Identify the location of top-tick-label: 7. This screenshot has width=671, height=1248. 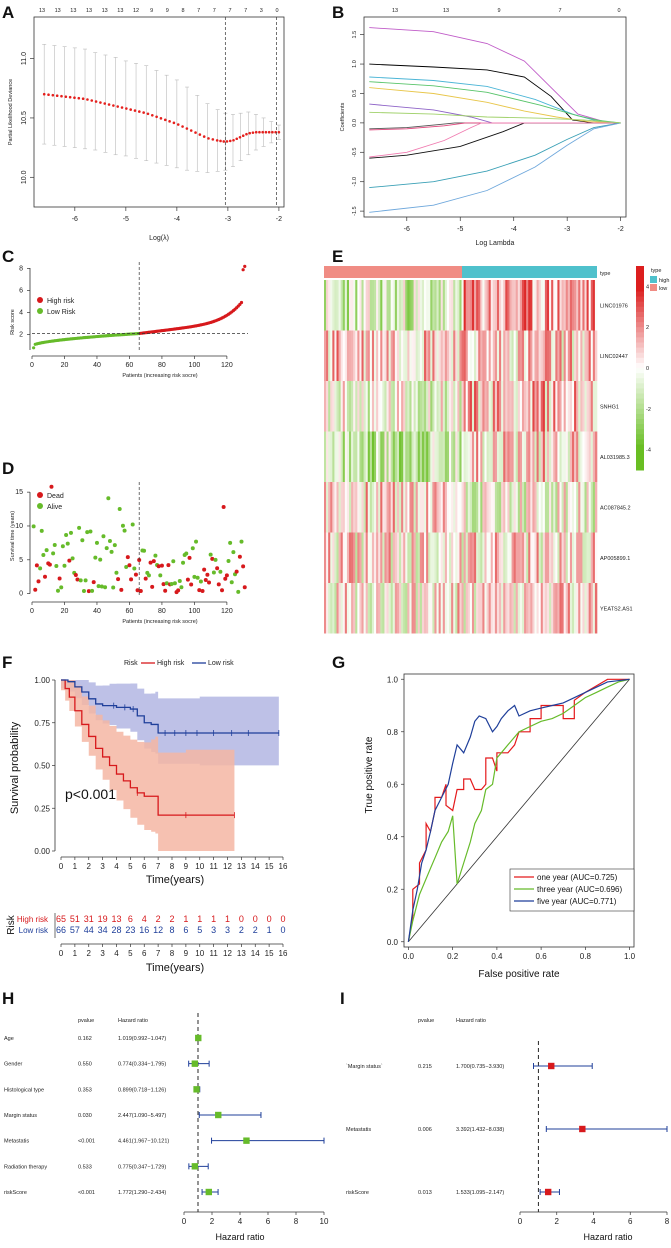
(245, 11).